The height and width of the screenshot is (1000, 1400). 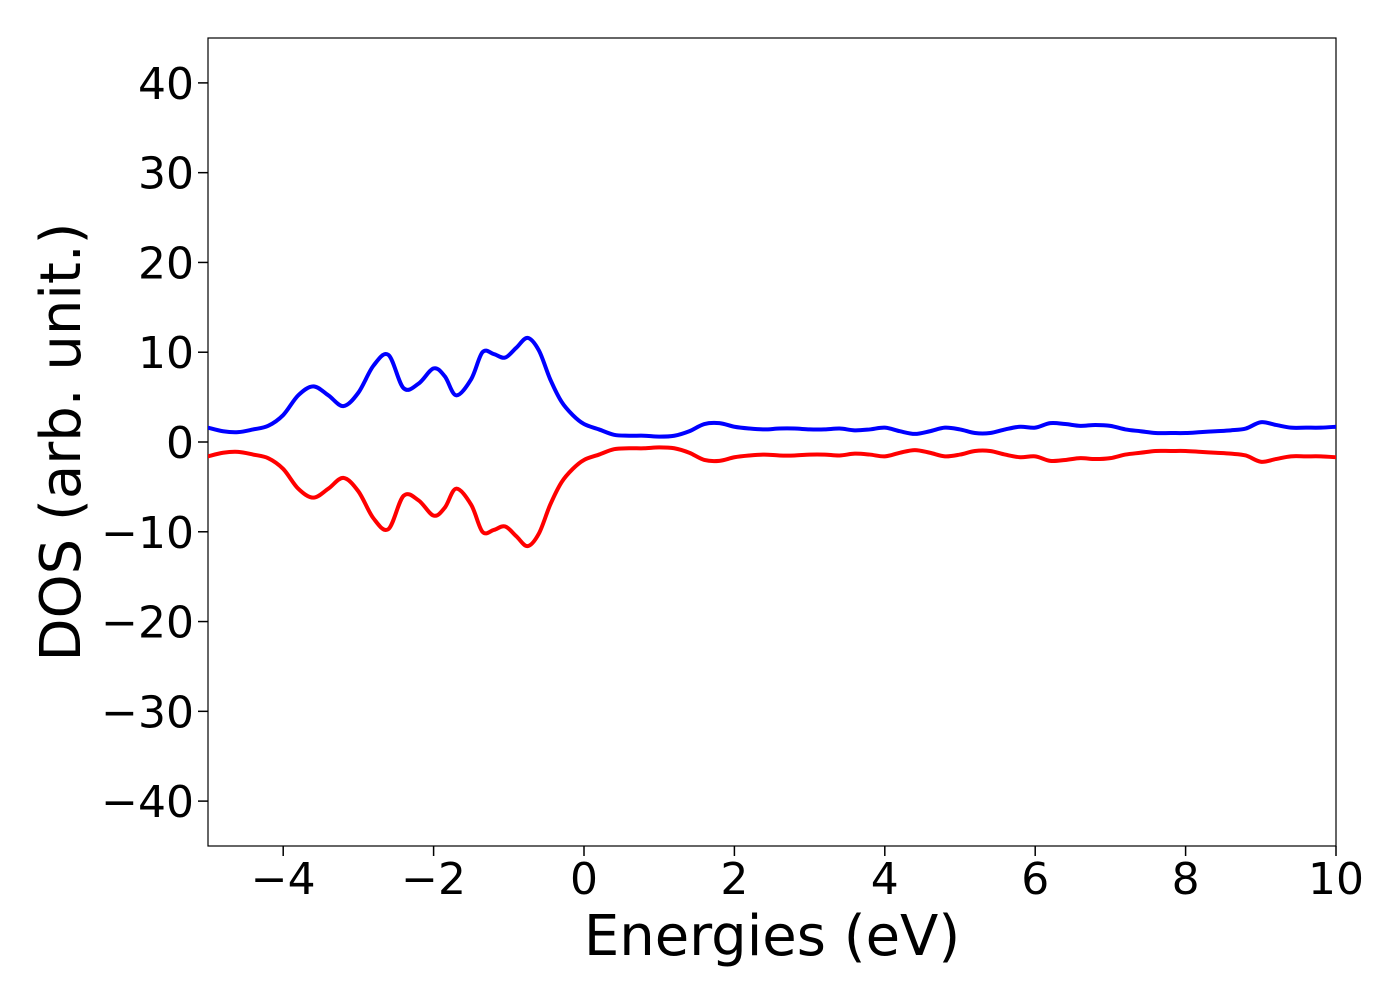 What do you see at coordinates (1035, 879) in the screenshot?
I see `x-tick-label: 6` at bounding box center [1035, 879].